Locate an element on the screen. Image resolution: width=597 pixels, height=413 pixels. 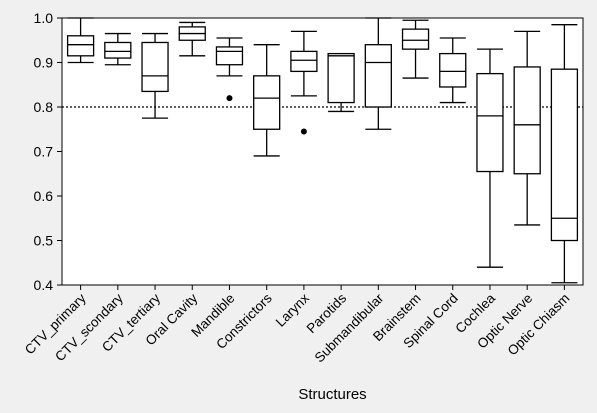
box-plot-constrictors is located at coordinates (267, 100).